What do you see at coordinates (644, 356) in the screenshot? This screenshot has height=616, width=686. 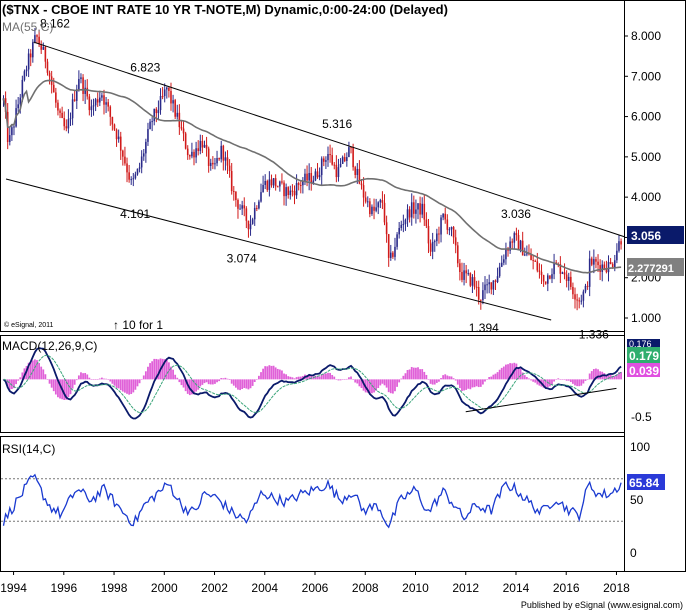 I see `macd-value-tag: 0.179` at bounding box center [644, 356].